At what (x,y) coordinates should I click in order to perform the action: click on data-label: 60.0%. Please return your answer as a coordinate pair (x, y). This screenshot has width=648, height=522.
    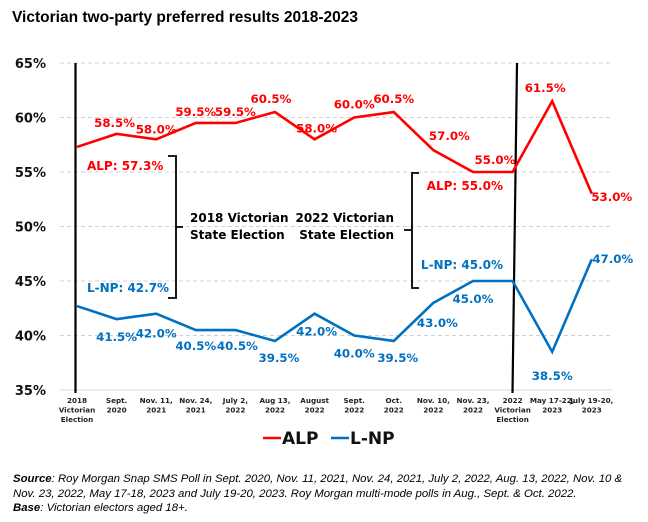
    Looking at the image, I should click on (354, 105).